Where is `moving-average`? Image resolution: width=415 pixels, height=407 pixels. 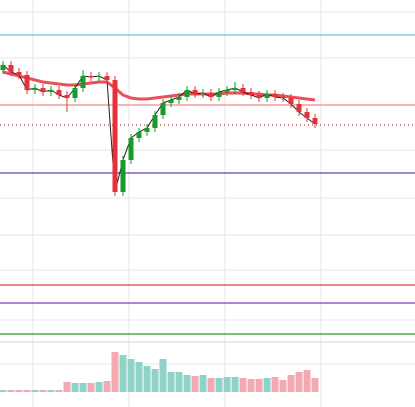 moving-average is located at coordinates (159, 86).